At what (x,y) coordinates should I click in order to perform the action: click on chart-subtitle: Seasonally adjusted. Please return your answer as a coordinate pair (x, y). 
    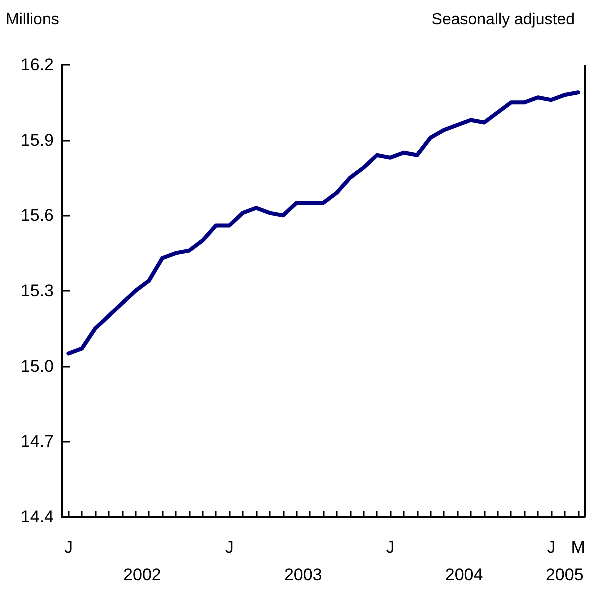
    Looking at the image, I should click on (504, 20).